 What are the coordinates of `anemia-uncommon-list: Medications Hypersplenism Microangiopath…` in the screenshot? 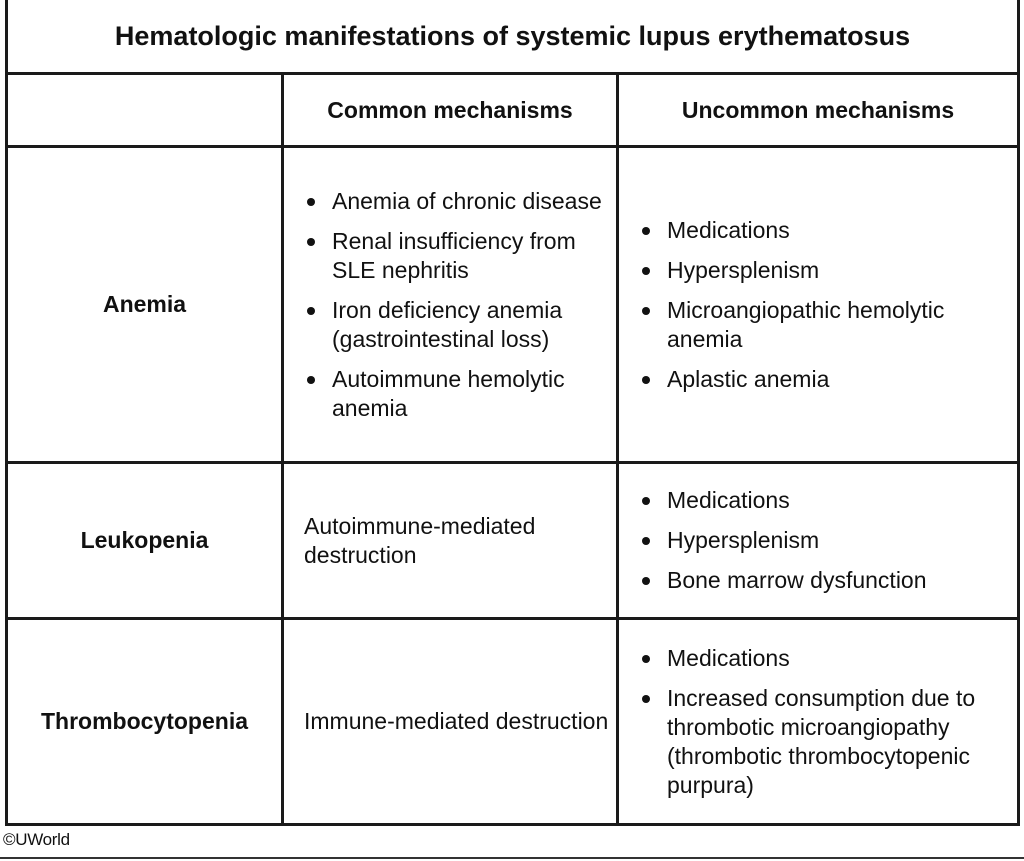 It's located at (818, 305).